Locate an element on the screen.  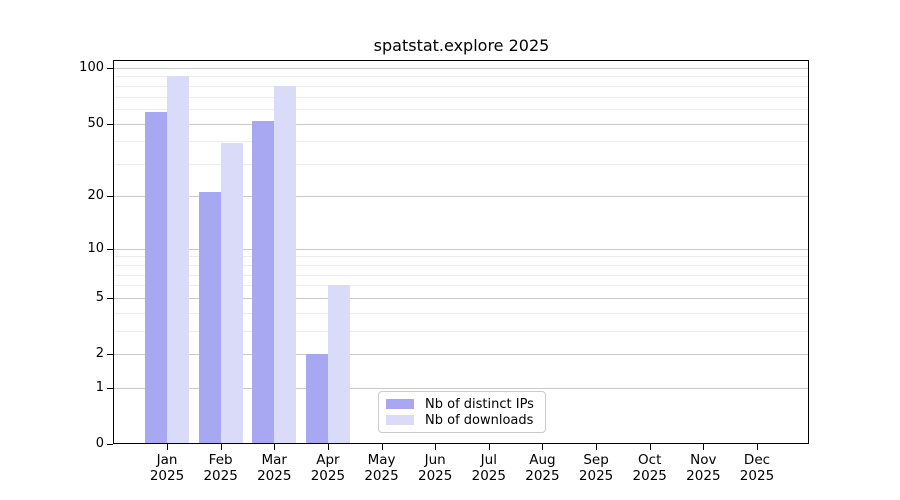
legend: Nb of distinct IPs Nb of downloads is located at coordinates (462, 412).